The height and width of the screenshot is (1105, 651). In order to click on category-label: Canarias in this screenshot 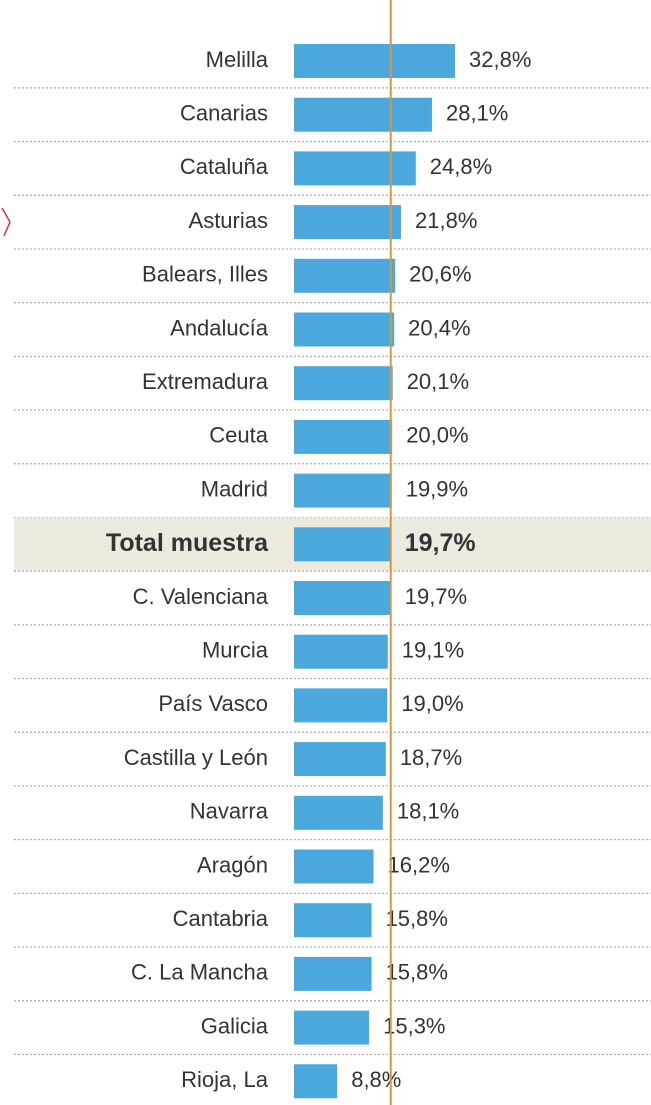, I will do `click(224, 113)`.